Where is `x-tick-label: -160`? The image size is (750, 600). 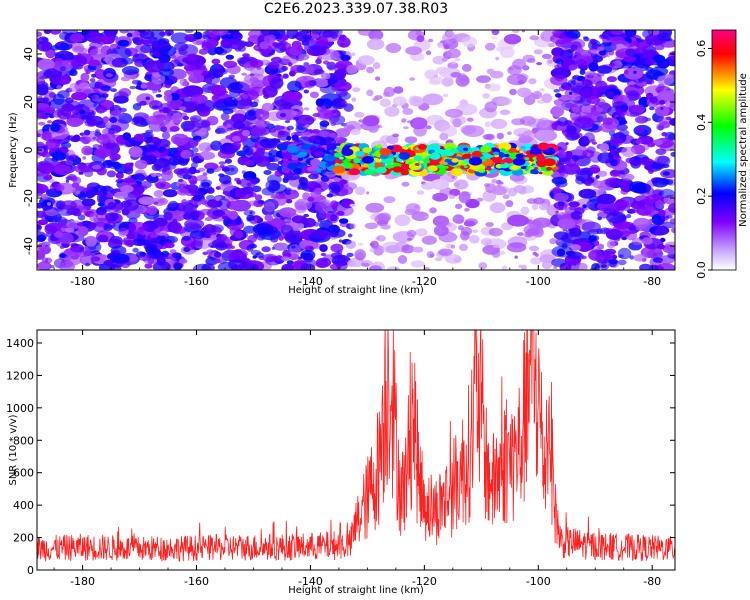 x-tick-label: -160 is located at coordinates (196, 281).